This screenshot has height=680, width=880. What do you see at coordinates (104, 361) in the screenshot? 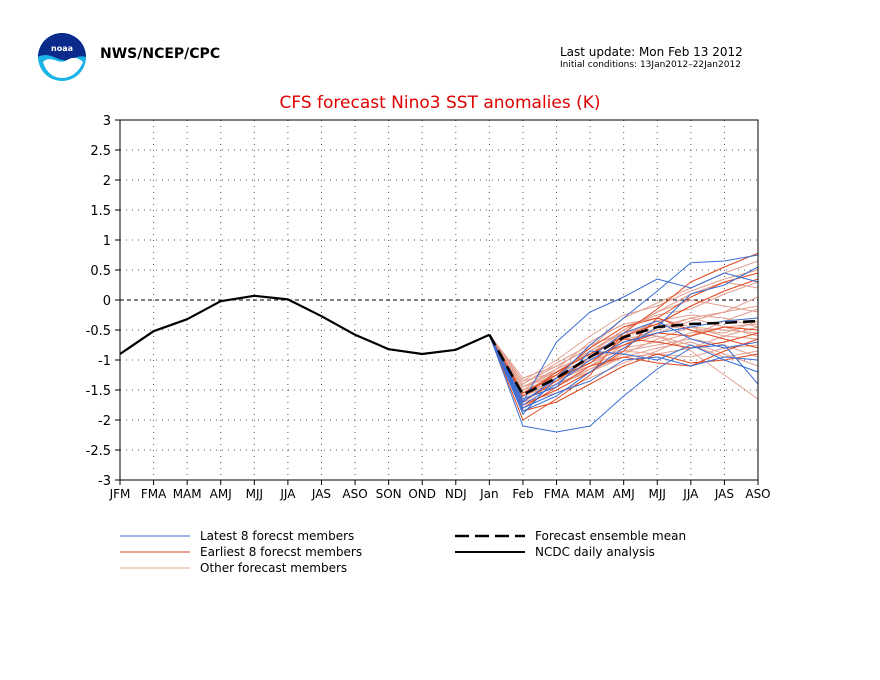
I see `y-tick-label: -1` at bounding box center [104, 361].